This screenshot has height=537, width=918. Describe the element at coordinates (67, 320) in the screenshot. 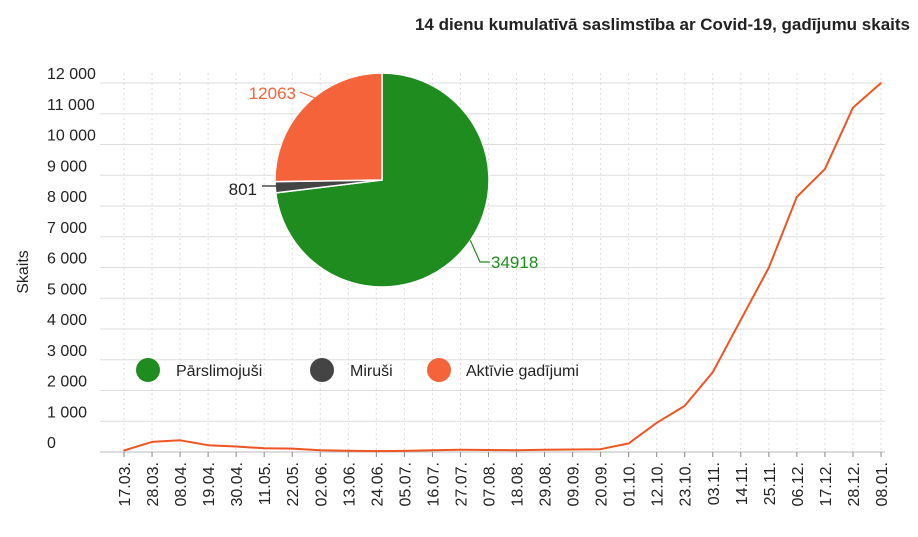

I see `y-tick-label: 4 000` at that location.